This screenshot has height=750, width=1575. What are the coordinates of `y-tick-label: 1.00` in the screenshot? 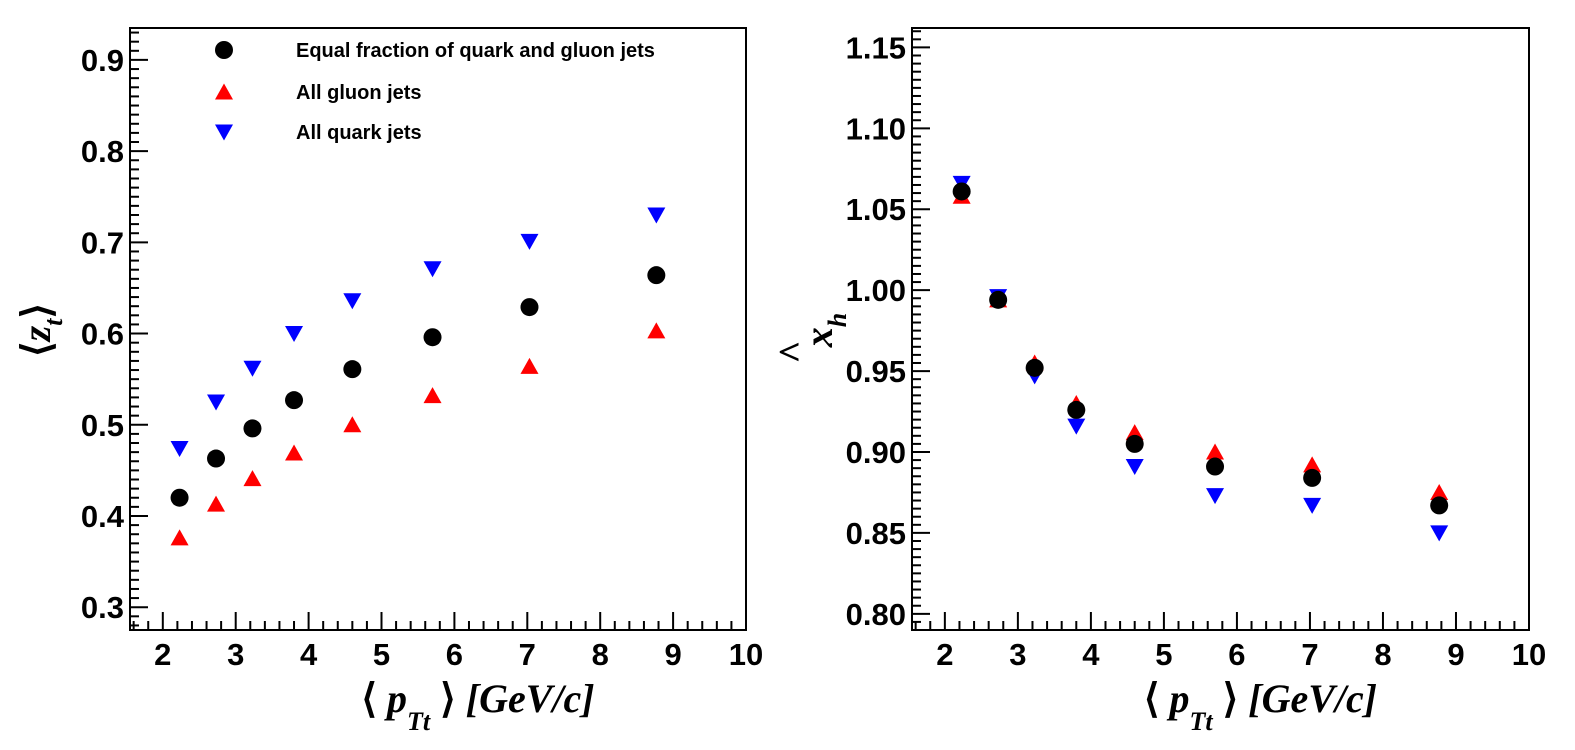 It's located at (876, 290).